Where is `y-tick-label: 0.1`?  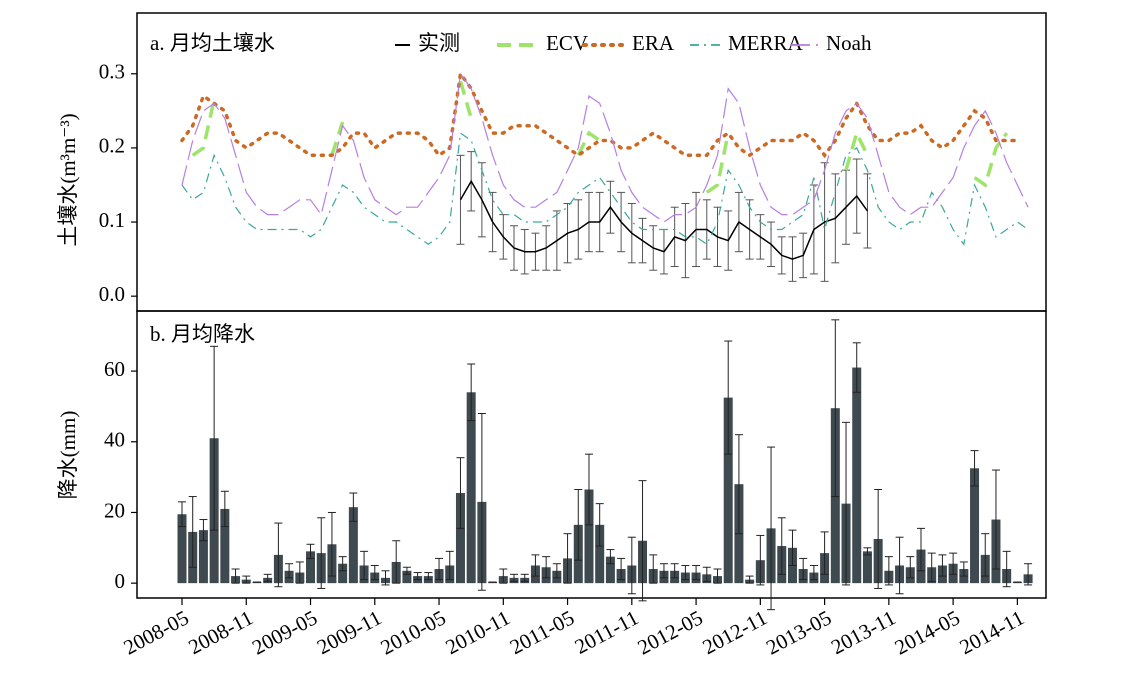 y-tick-label: 0.1 is located at coordinates (112, 220).